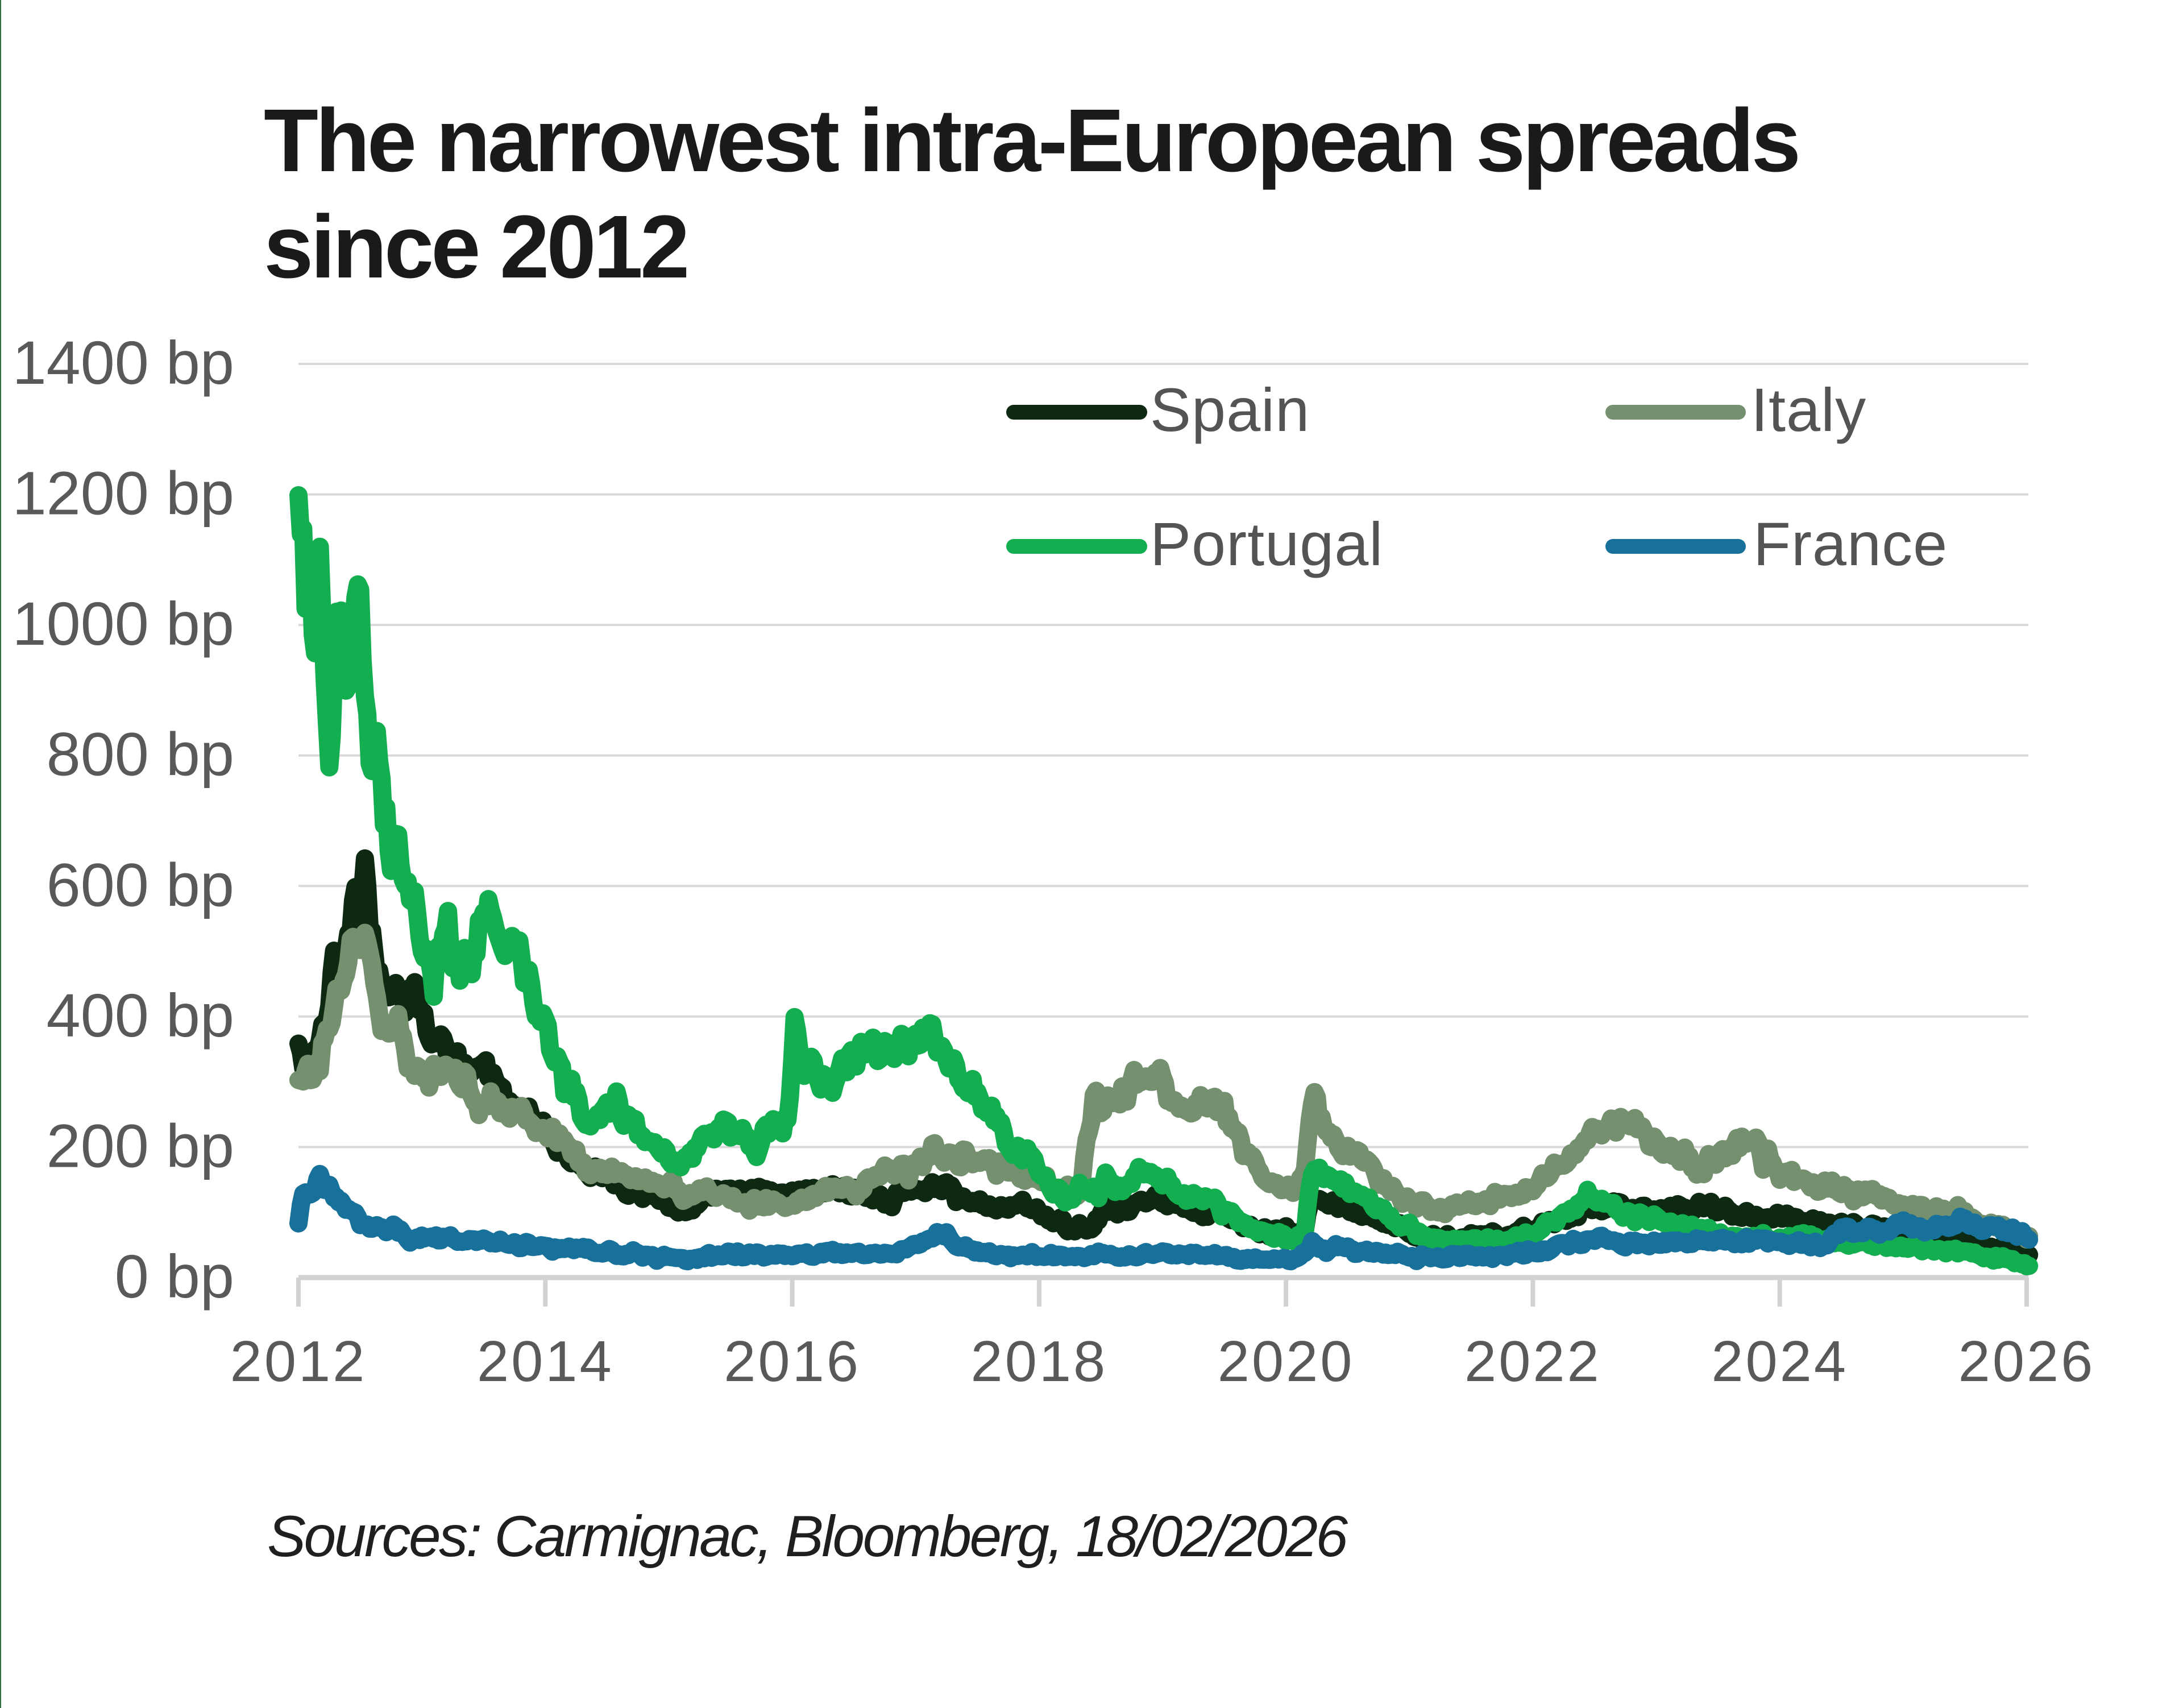 This screenshot has height=1708, width=2183. What do you see at coordinates (792, 1362) in the screenshot?
I see `svg-text: 2016` at bounding box center [792, 1362].